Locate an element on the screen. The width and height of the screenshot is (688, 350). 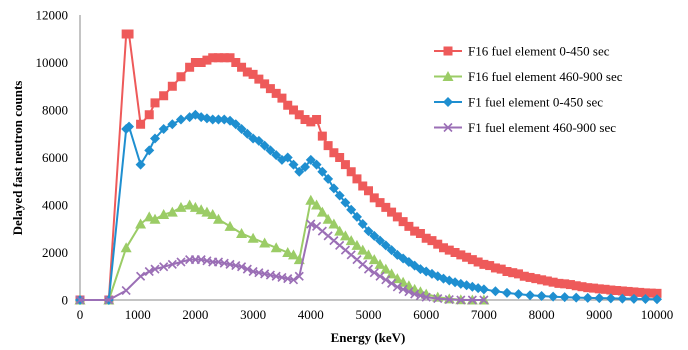
legend-label: F16 fuel element 460-900 sec is located at coordinates (545, 76).